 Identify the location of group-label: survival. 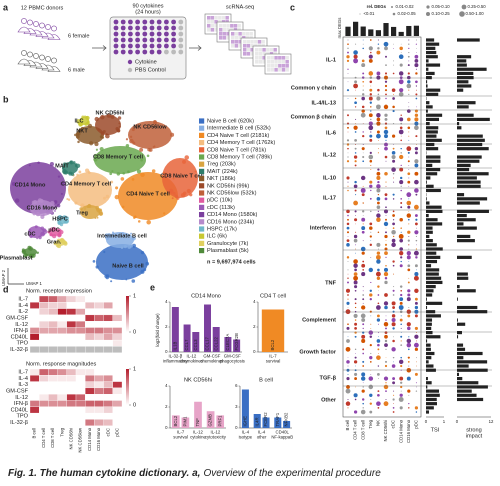
(273, 361).